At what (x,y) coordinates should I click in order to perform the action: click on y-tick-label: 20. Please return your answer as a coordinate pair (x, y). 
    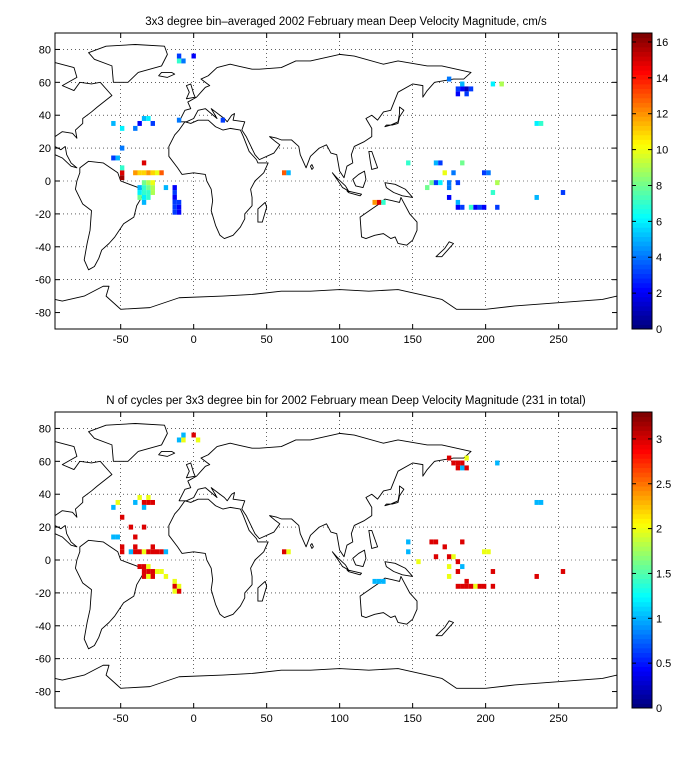
    Looking at the image, I should click on (45, 149).